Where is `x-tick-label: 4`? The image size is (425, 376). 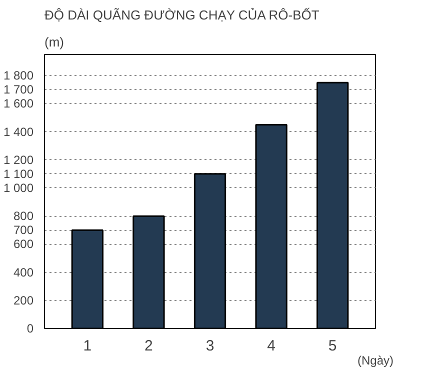 x-tick-label: 4 is located at coordinates (271, 346).